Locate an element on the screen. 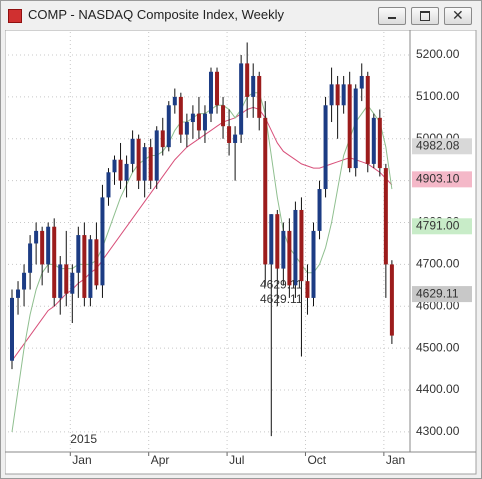  title-bar: COMP - NASDAQ Composite Index, Weekly ✕ is located at coordinates (241, 15).